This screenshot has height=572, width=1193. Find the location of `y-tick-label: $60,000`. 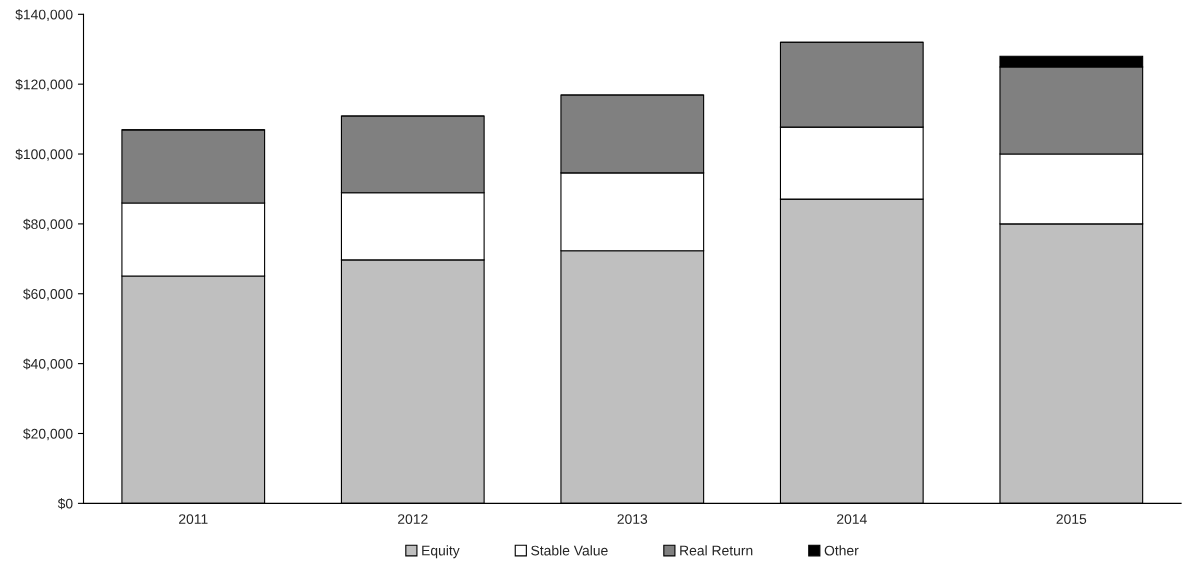

y-tick-label: $60,000 is located at coordinates (48, 294).